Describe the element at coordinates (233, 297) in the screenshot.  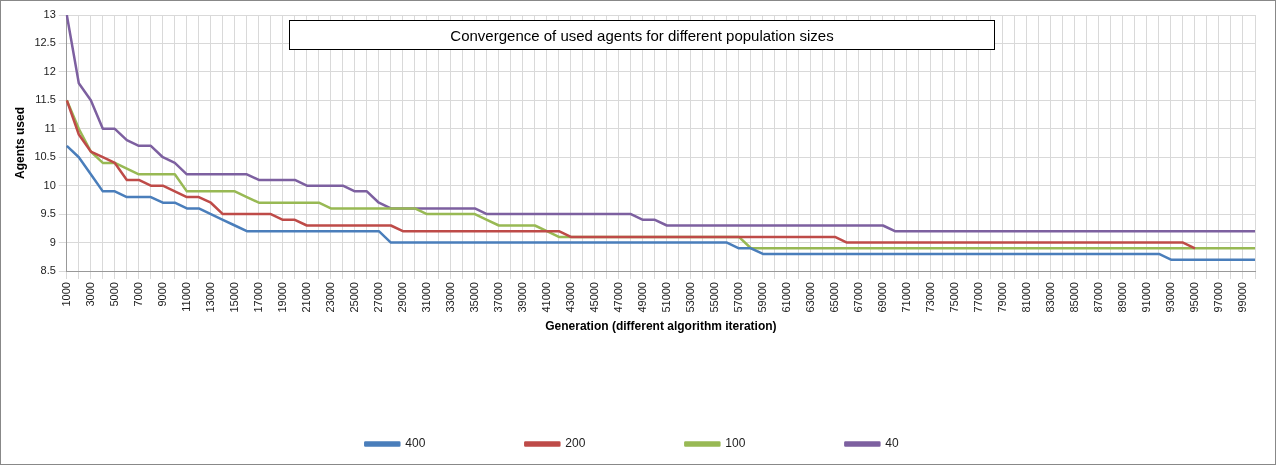
I see `x-tick-label: 15000` at that location.